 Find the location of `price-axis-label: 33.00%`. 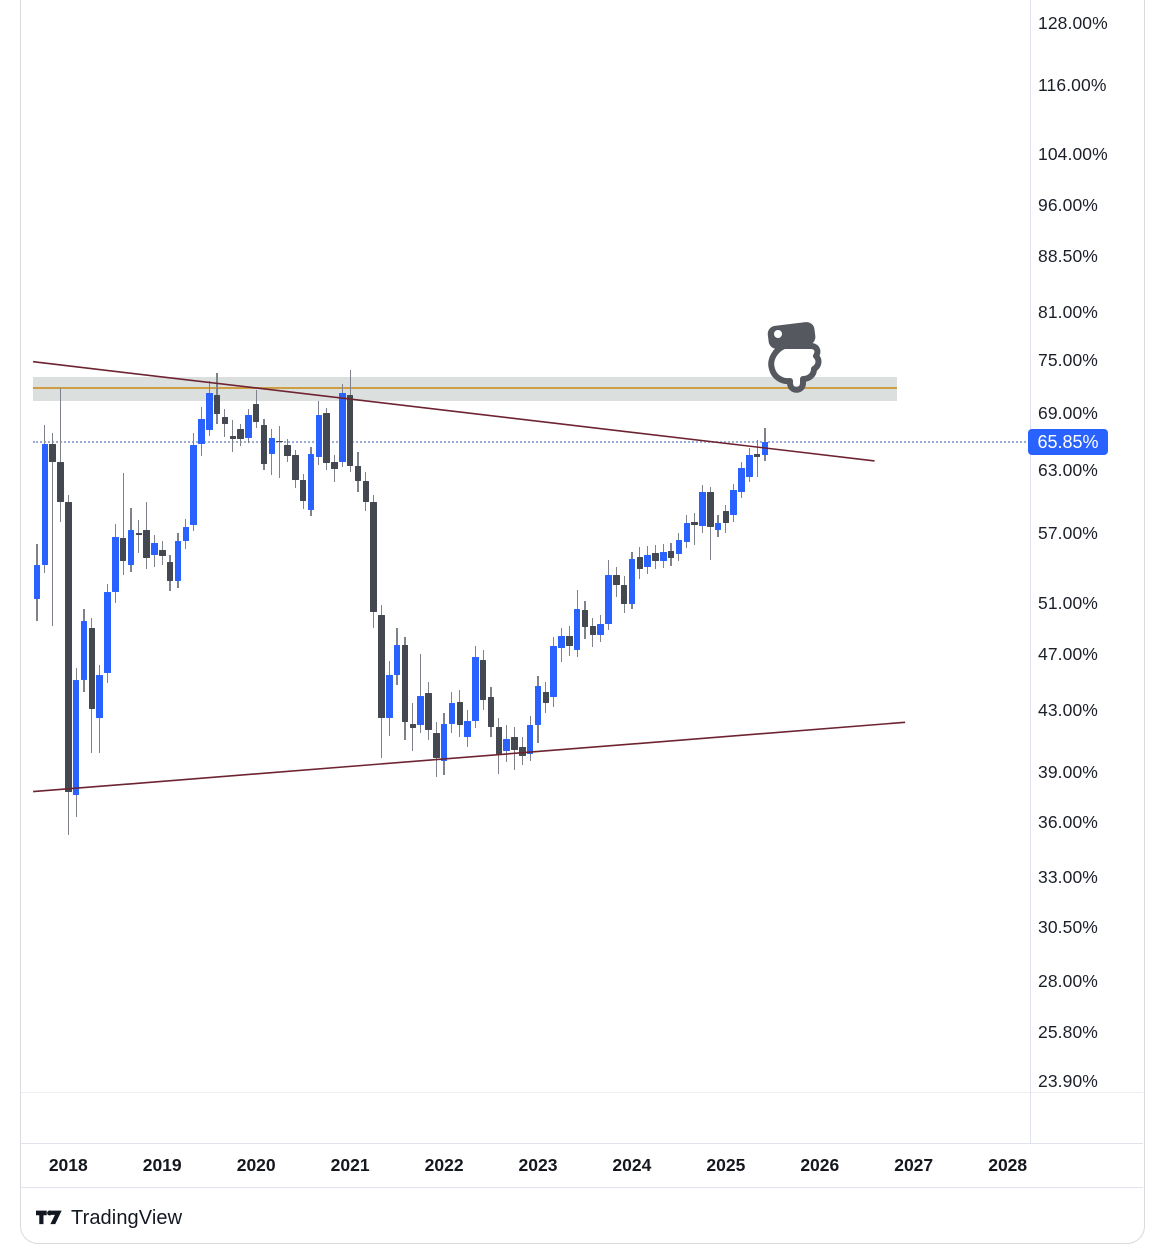

price-axis-label: 33.00% is located at coordinates (1068, 877).